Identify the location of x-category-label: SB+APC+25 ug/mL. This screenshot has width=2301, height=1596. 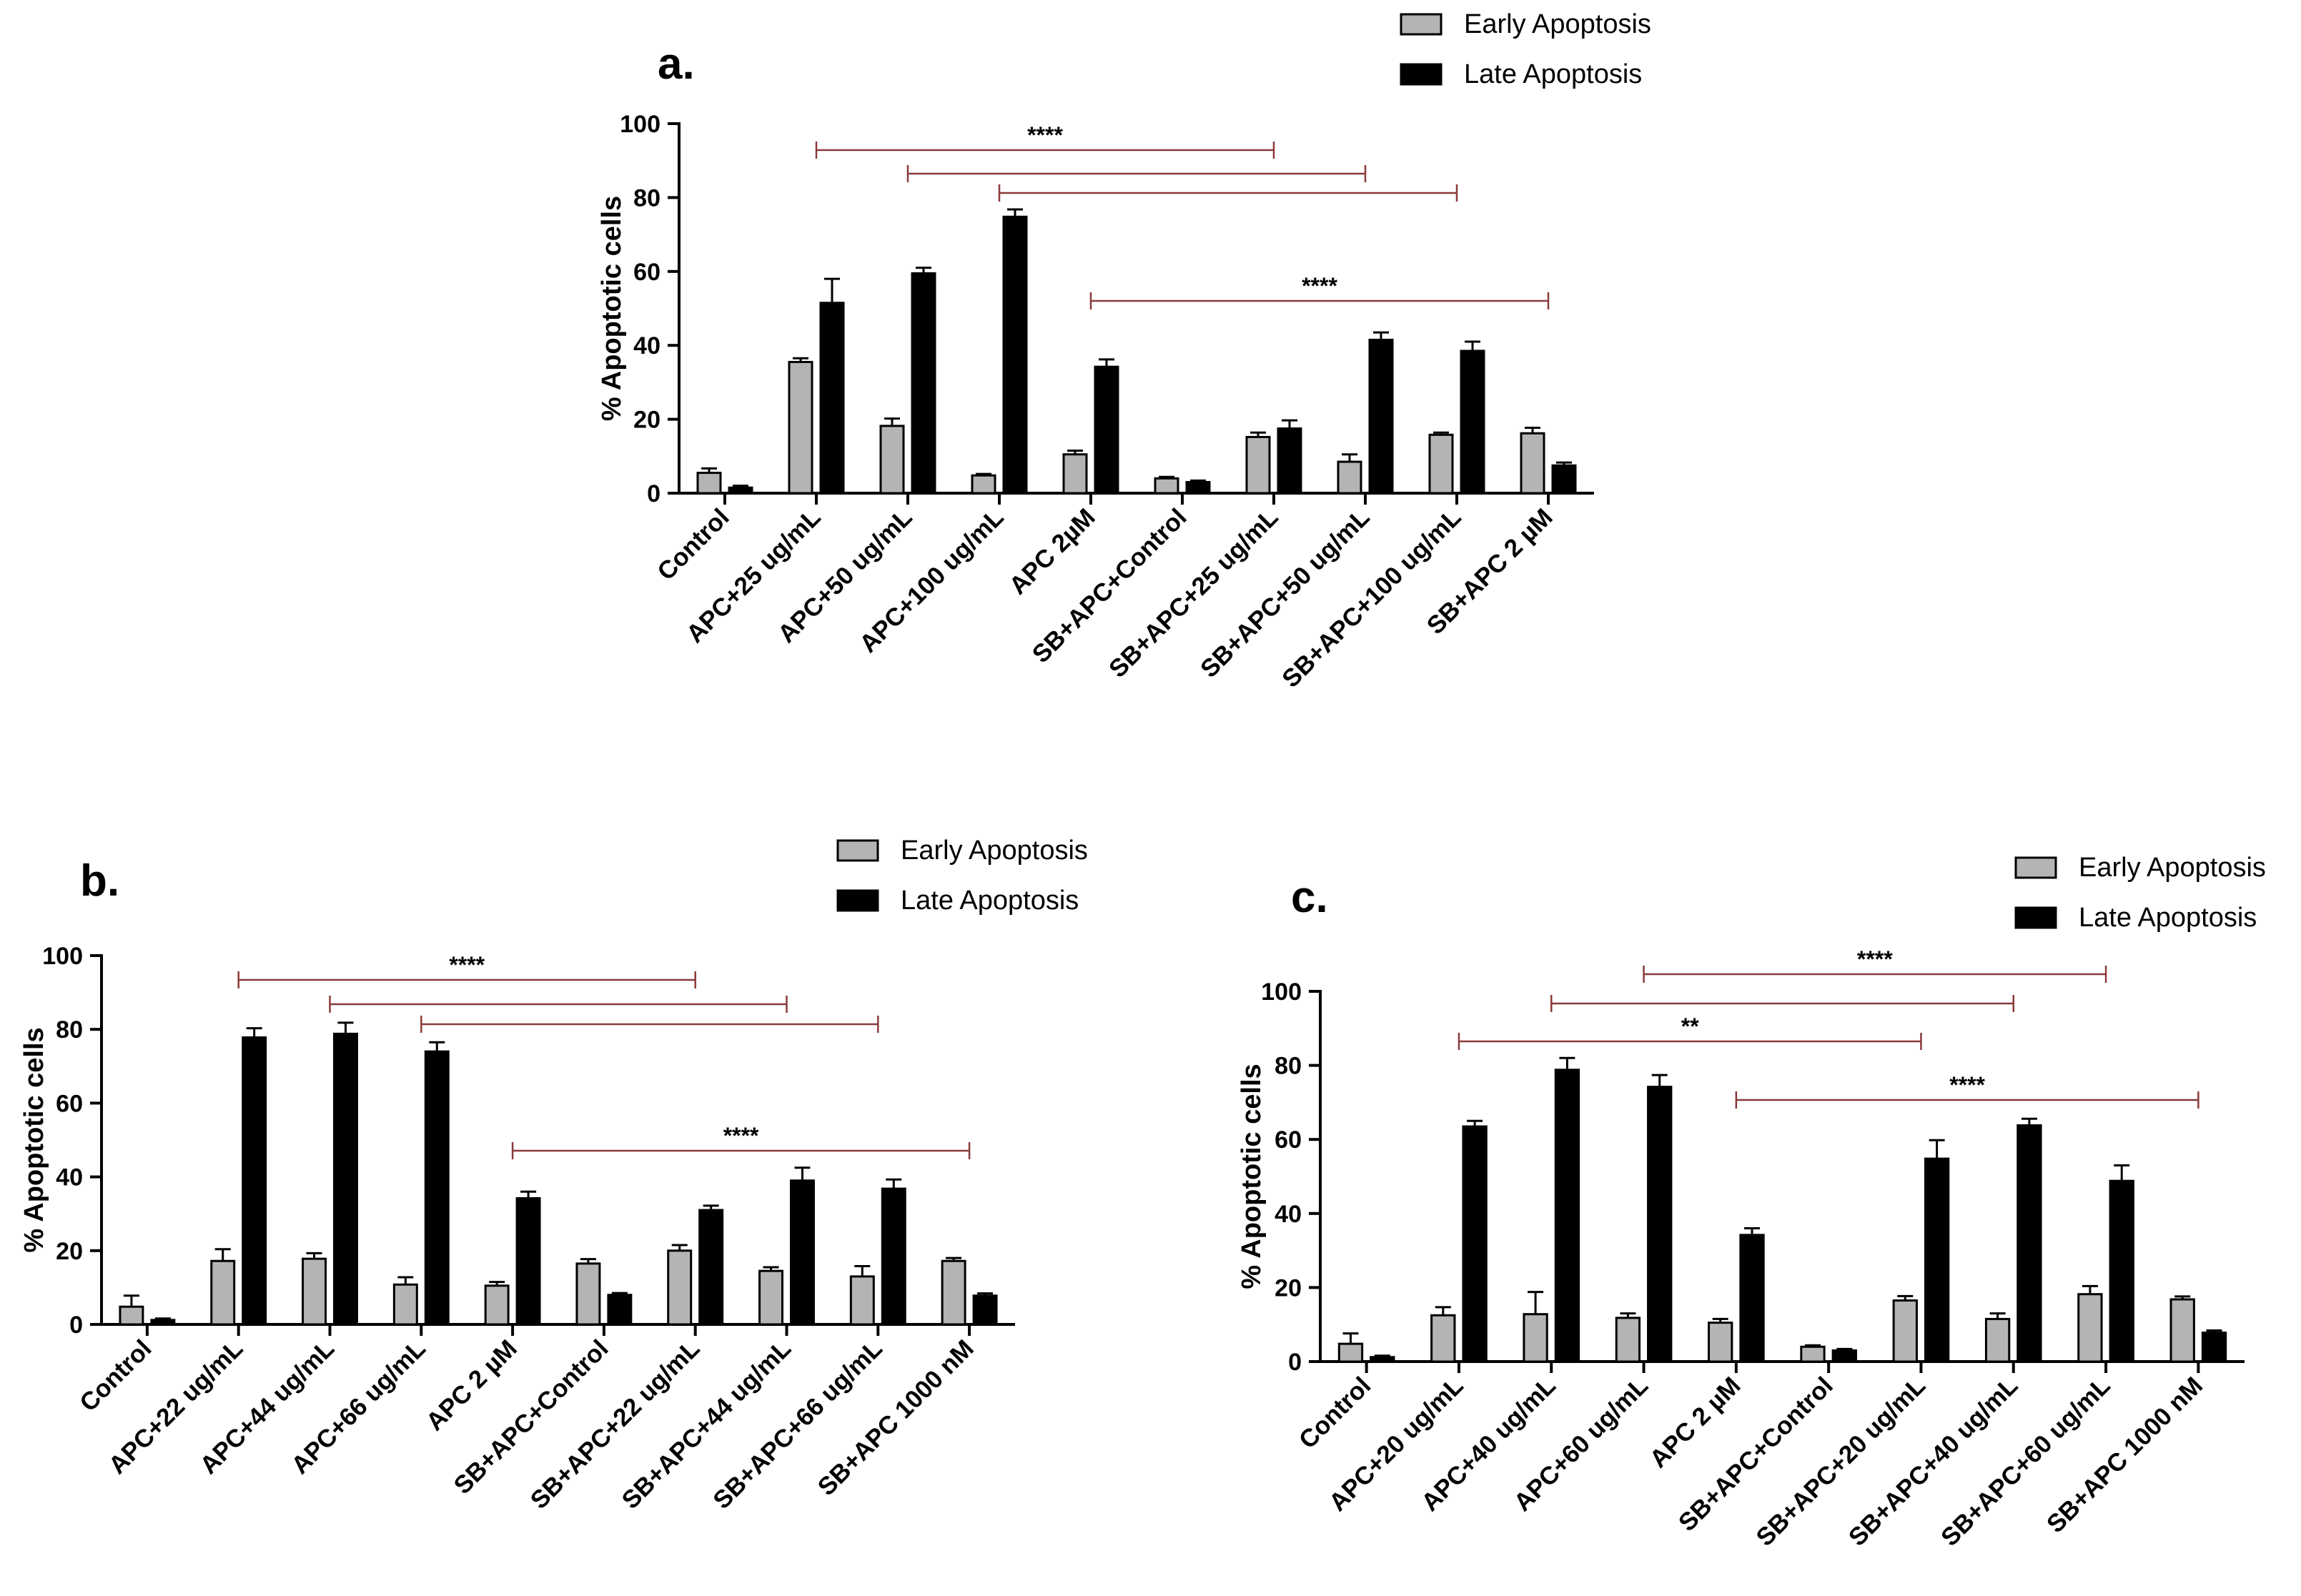
(1194, 593).